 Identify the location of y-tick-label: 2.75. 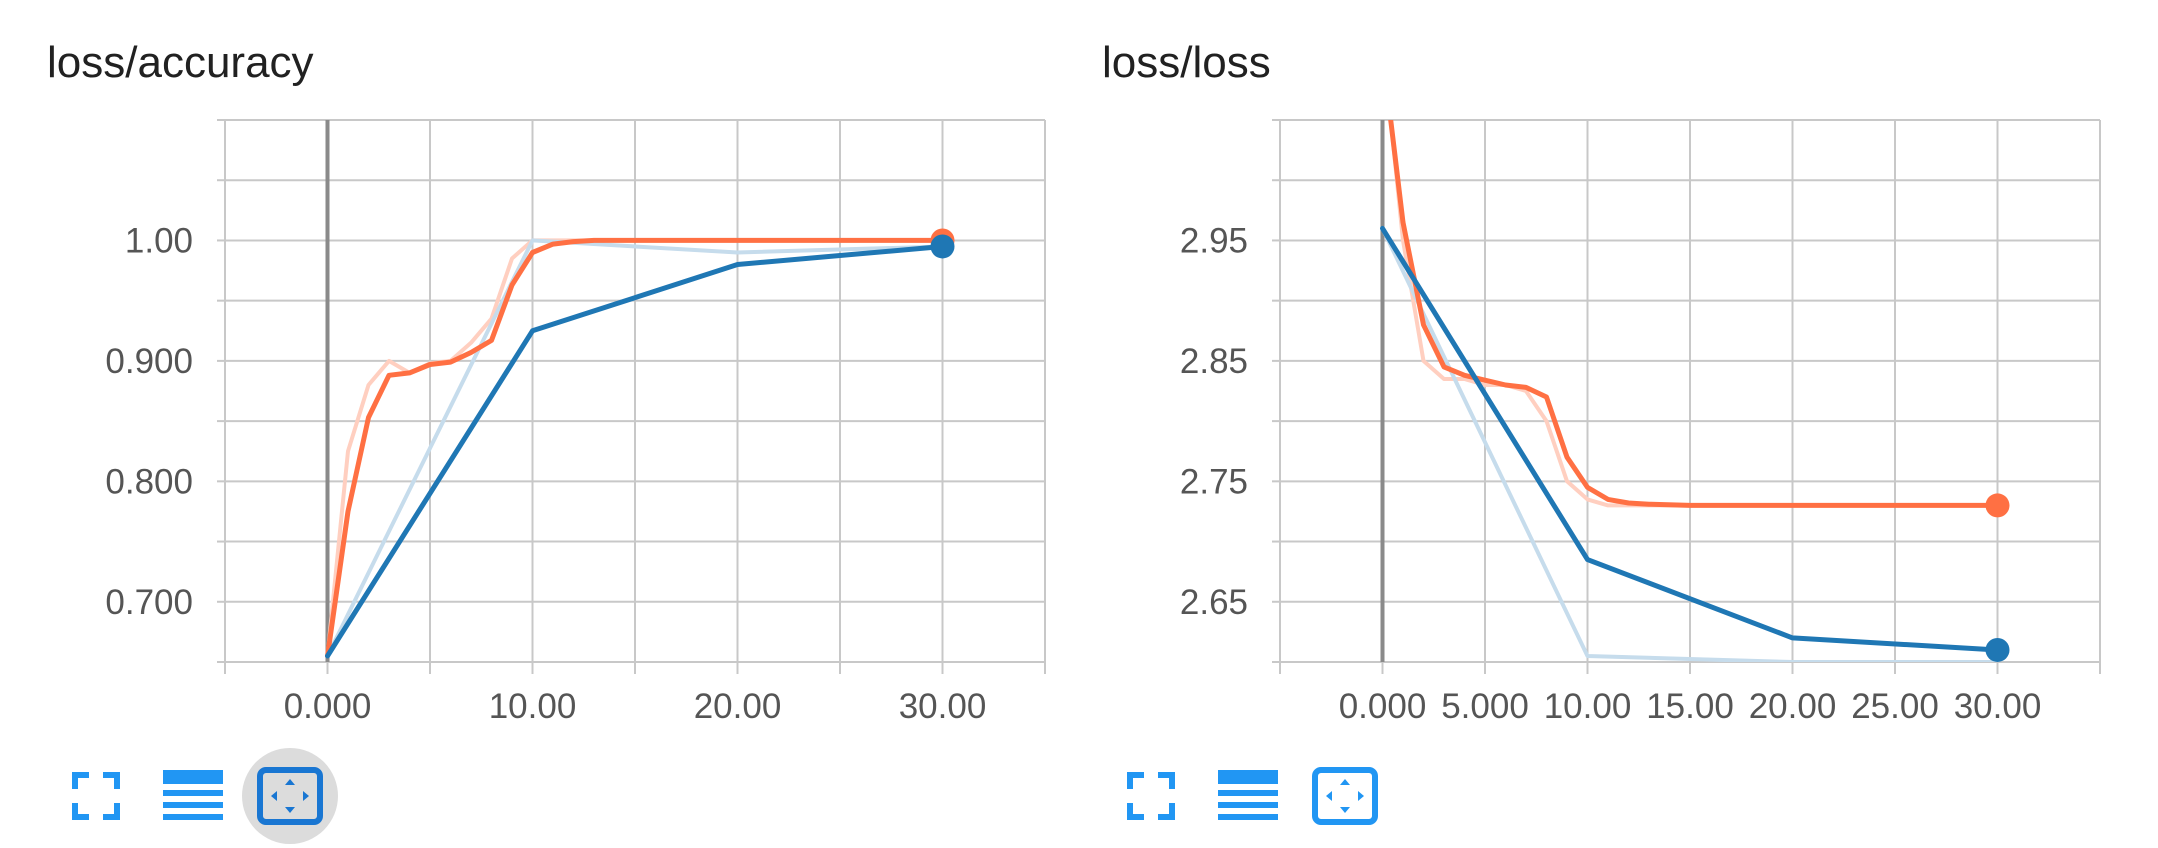
(1214, 481).